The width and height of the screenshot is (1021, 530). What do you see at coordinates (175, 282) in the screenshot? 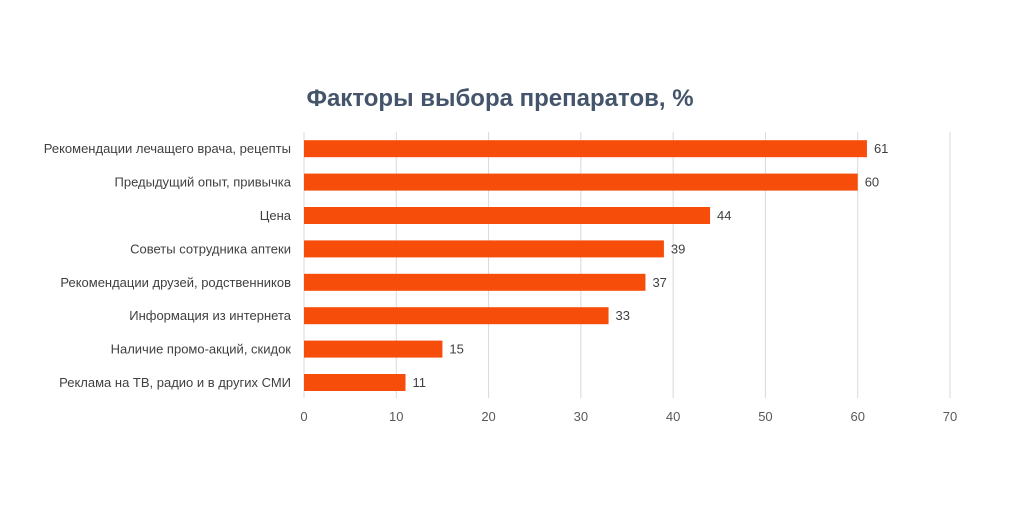
I see `category-label: Рекомендации друзей, родственников` at bounding box center [175, 282].